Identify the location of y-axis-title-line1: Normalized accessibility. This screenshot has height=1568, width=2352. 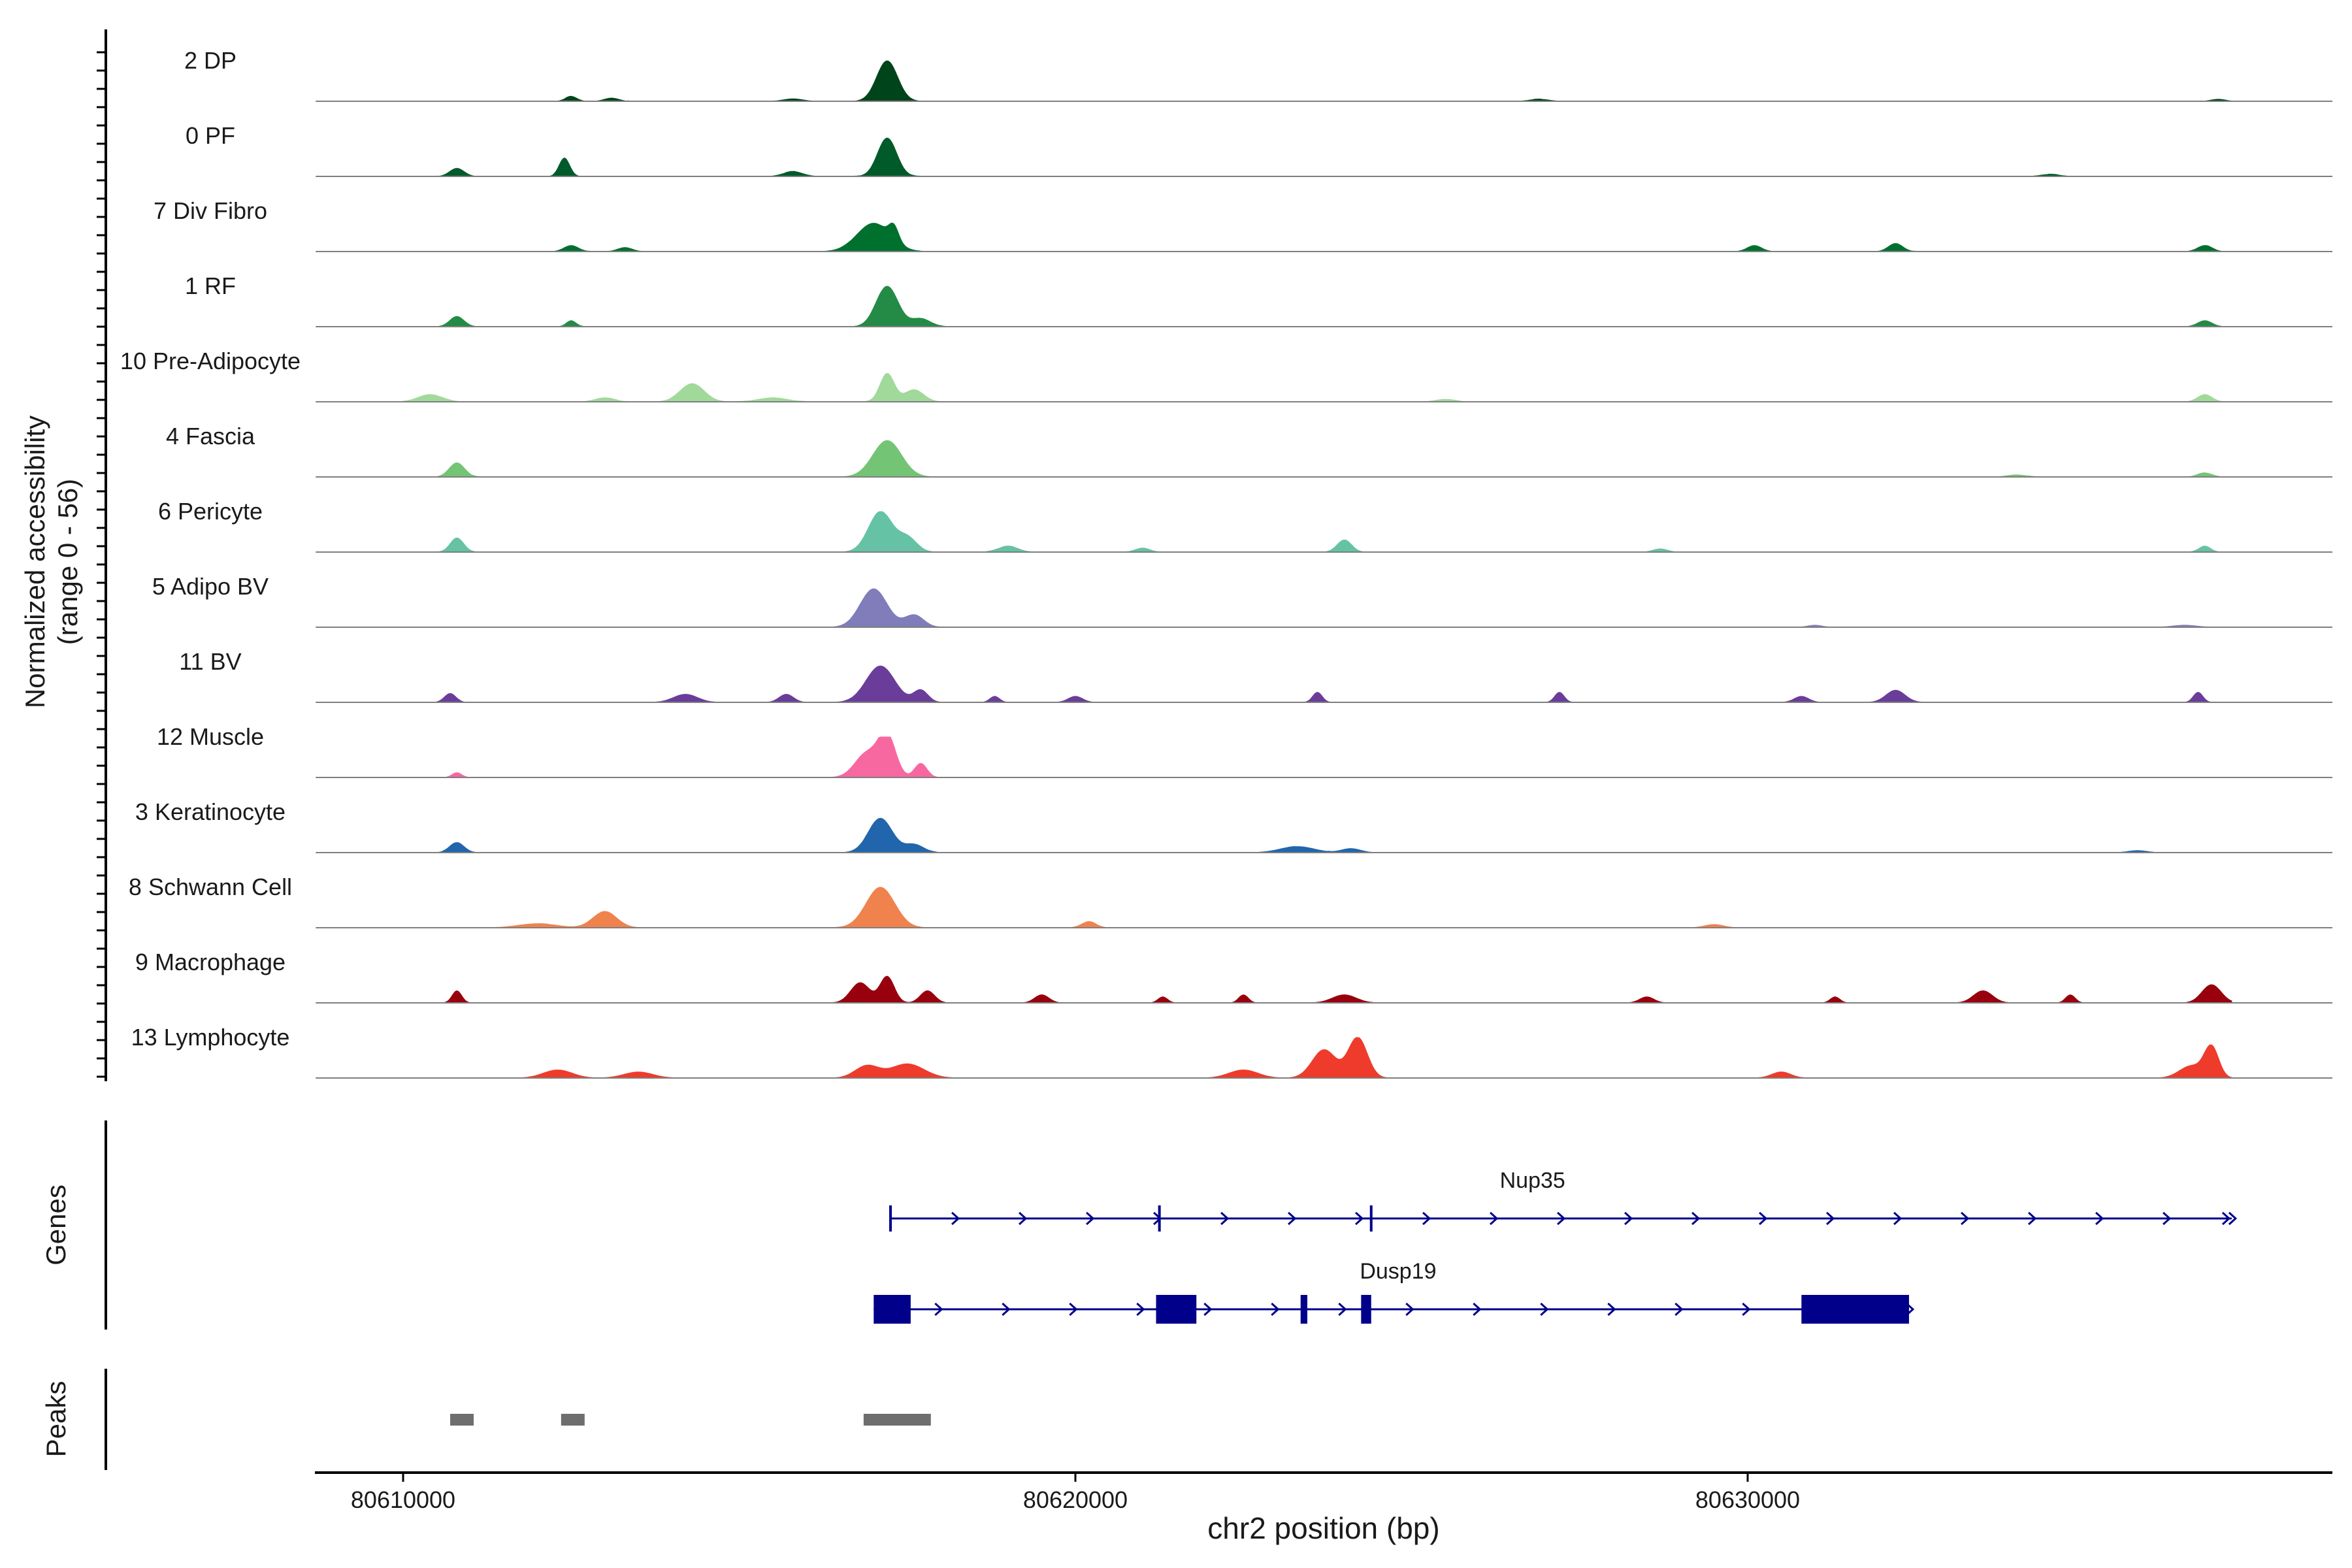
(35, 562).